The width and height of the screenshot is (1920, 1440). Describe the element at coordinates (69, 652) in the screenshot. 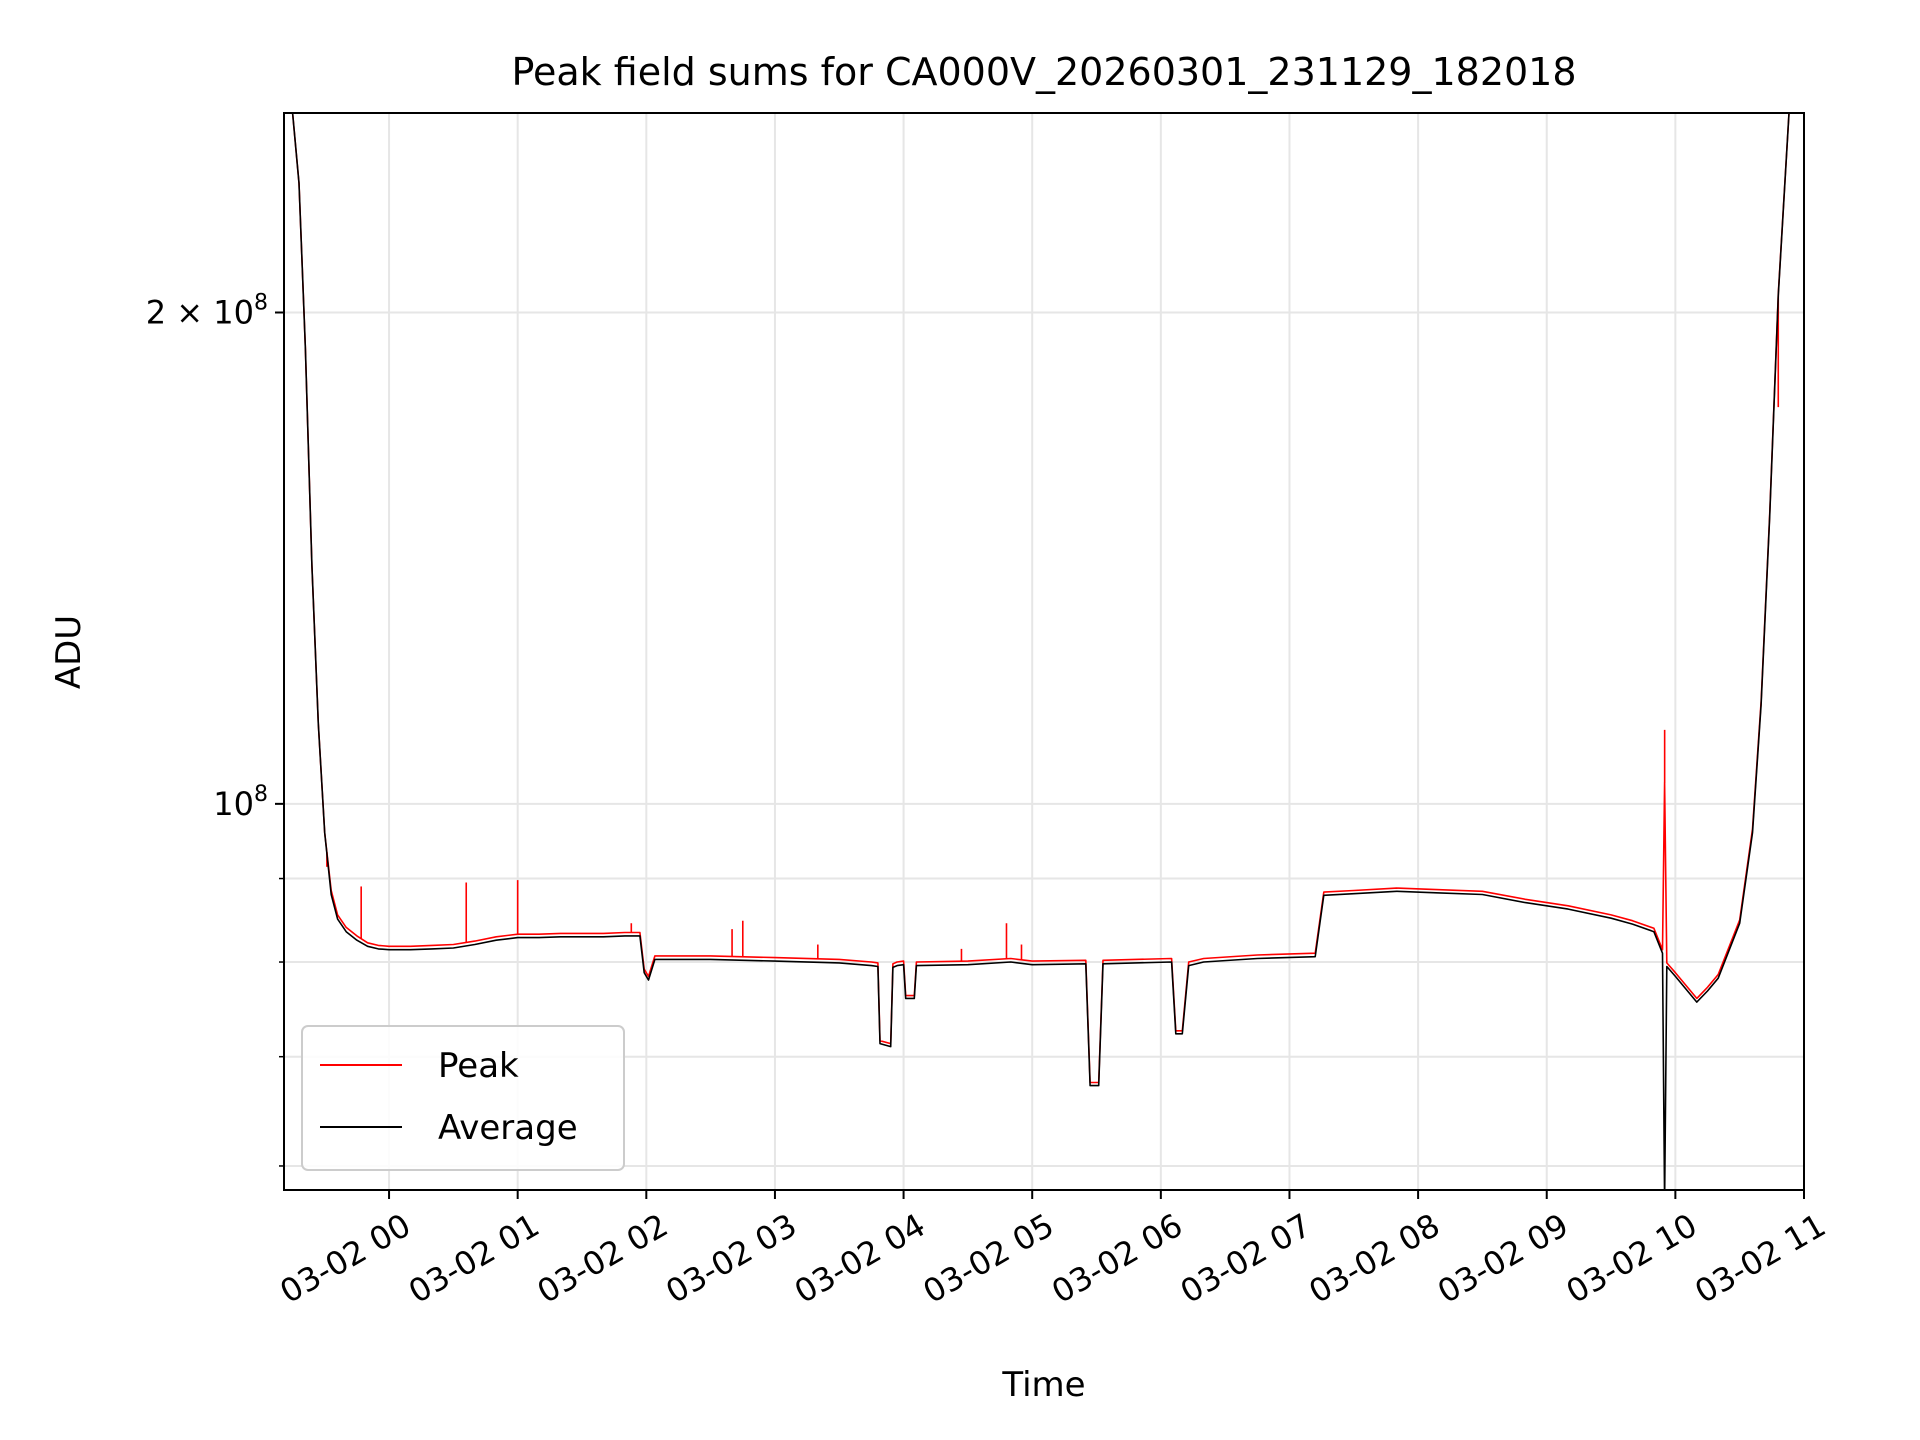

I see `y-axis-label: ADU` at that location.